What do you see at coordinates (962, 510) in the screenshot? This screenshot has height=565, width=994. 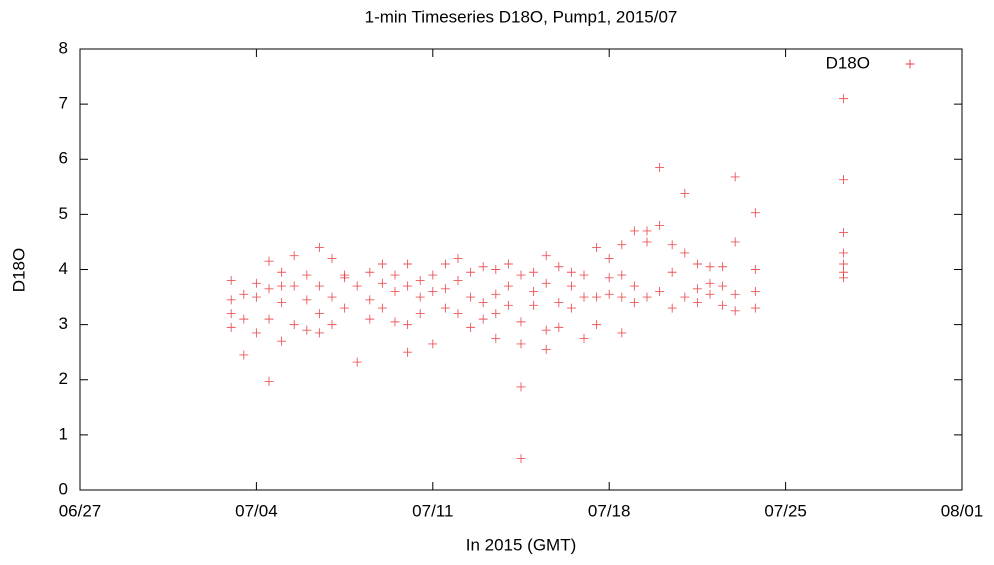 I see `x-tick-label: 08/01` at bounding box center [962, 510].